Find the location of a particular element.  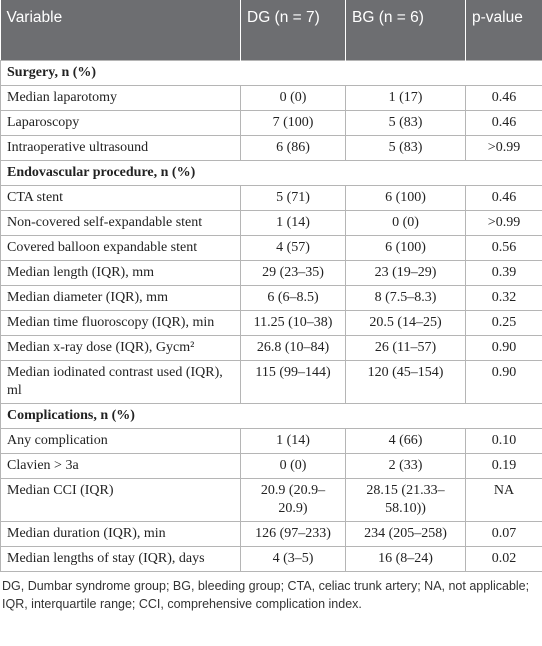

table-cell: 120 (45–154) is located at coordinates (405, 382).